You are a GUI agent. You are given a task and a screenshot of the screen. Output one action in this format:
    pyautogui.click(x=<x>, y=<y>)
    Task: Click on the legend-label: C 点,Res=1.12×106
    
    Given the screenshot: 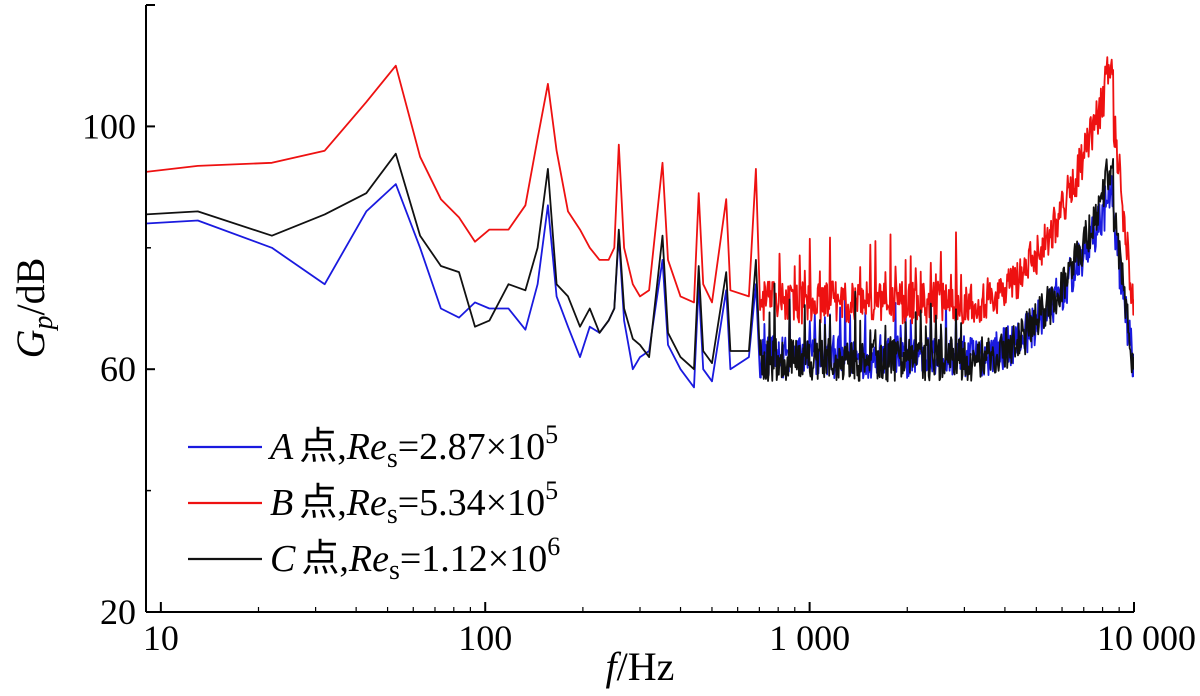 What is the action you would take?
    pyautogui.click(x=415, y=559)
    